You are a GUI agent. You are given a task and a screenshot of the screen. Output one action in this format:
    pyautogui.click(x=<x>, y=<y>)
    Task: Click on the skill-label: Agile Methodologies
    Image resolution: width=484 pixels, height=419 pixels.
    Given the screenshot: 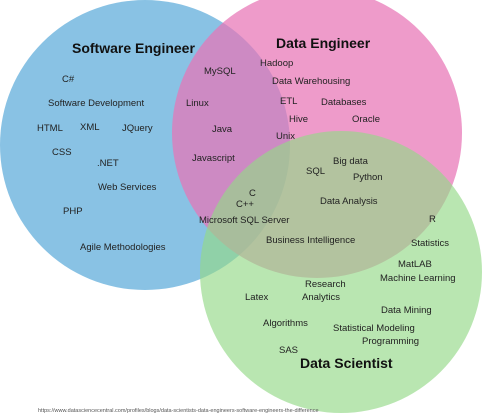 What is the action you would take?
    pyautogui.click(x=123, y=247)
    